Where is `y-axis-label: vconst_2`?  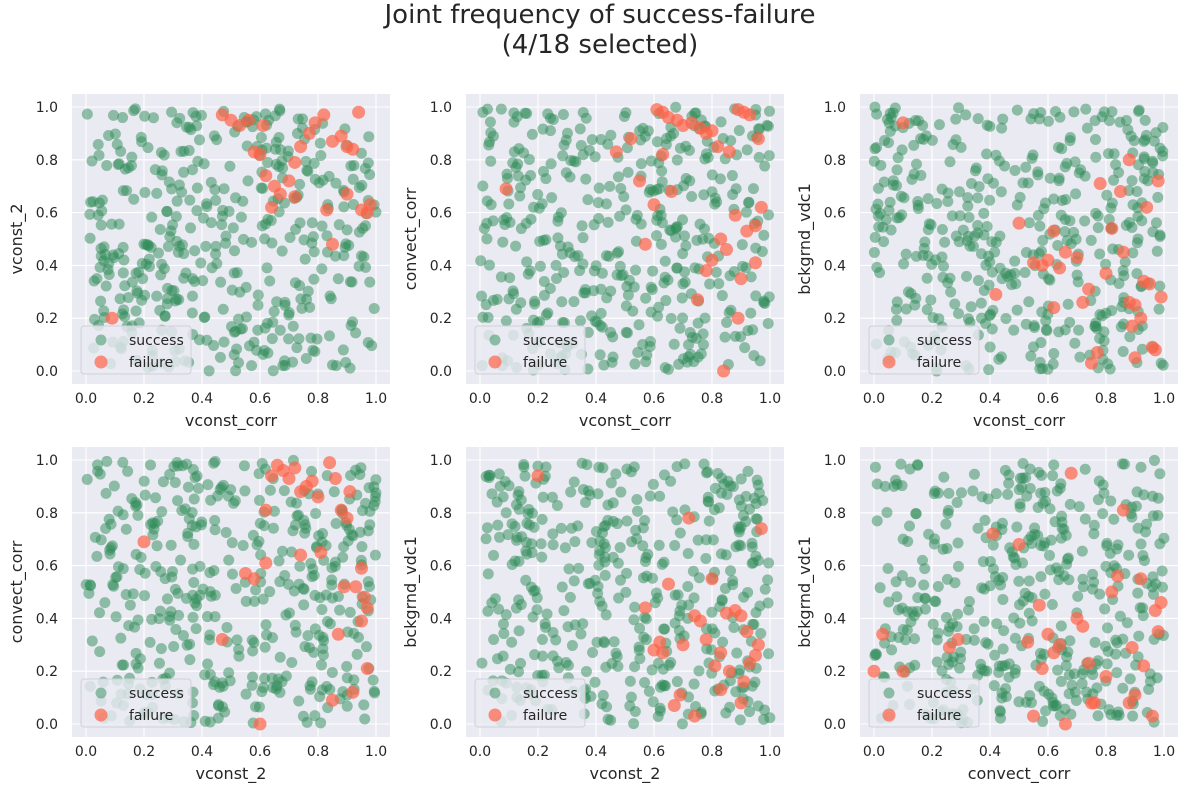
y-axis-label: vconst_2 is located at coordinates (17, 239).